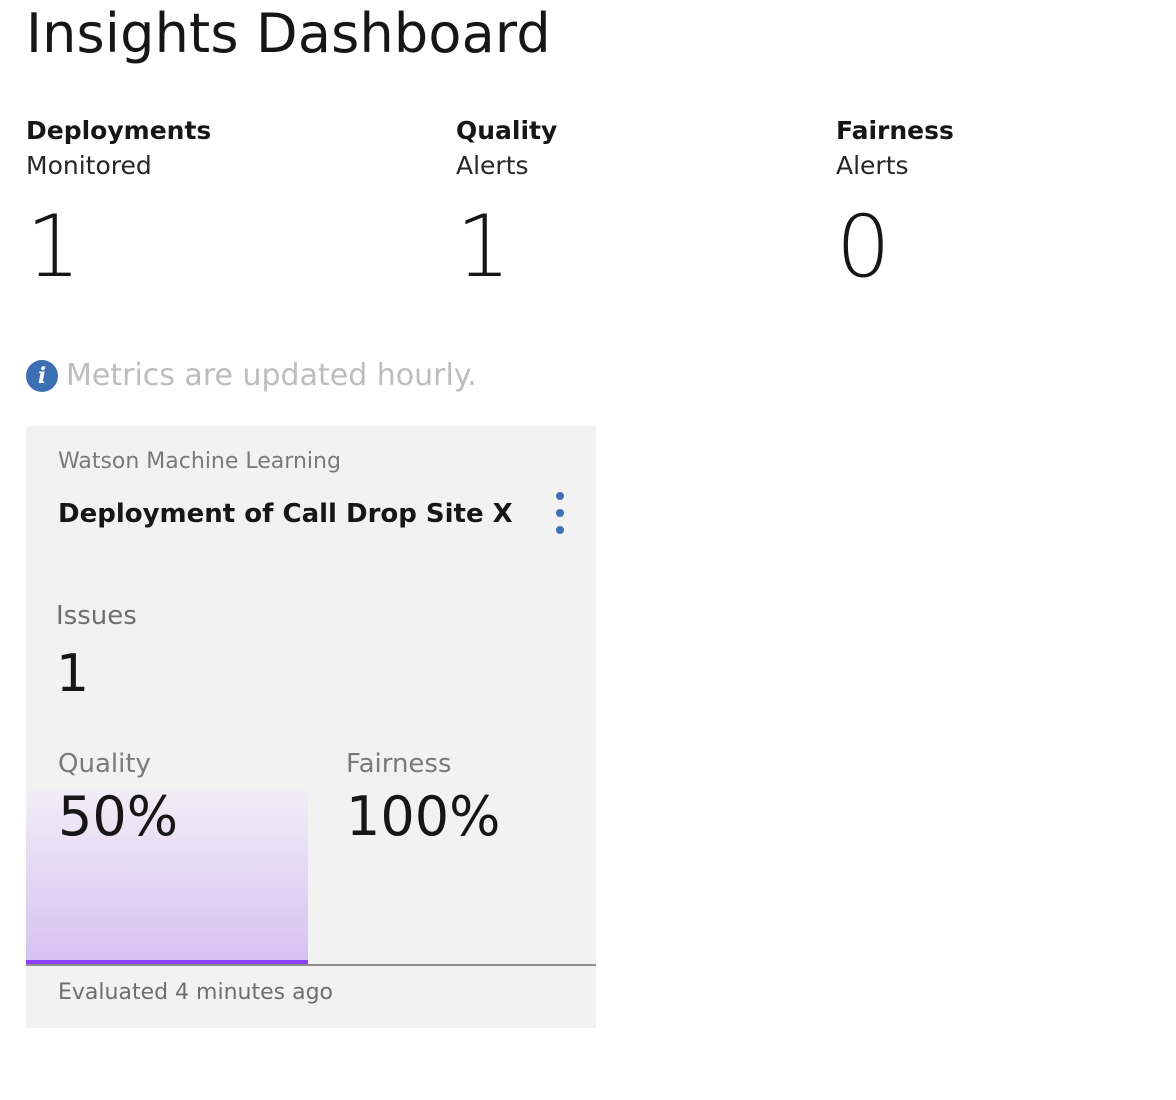 The width and height of the screenshot is (1176, 1100). I want to click on quality-indicator-bar, so click(167, 962).